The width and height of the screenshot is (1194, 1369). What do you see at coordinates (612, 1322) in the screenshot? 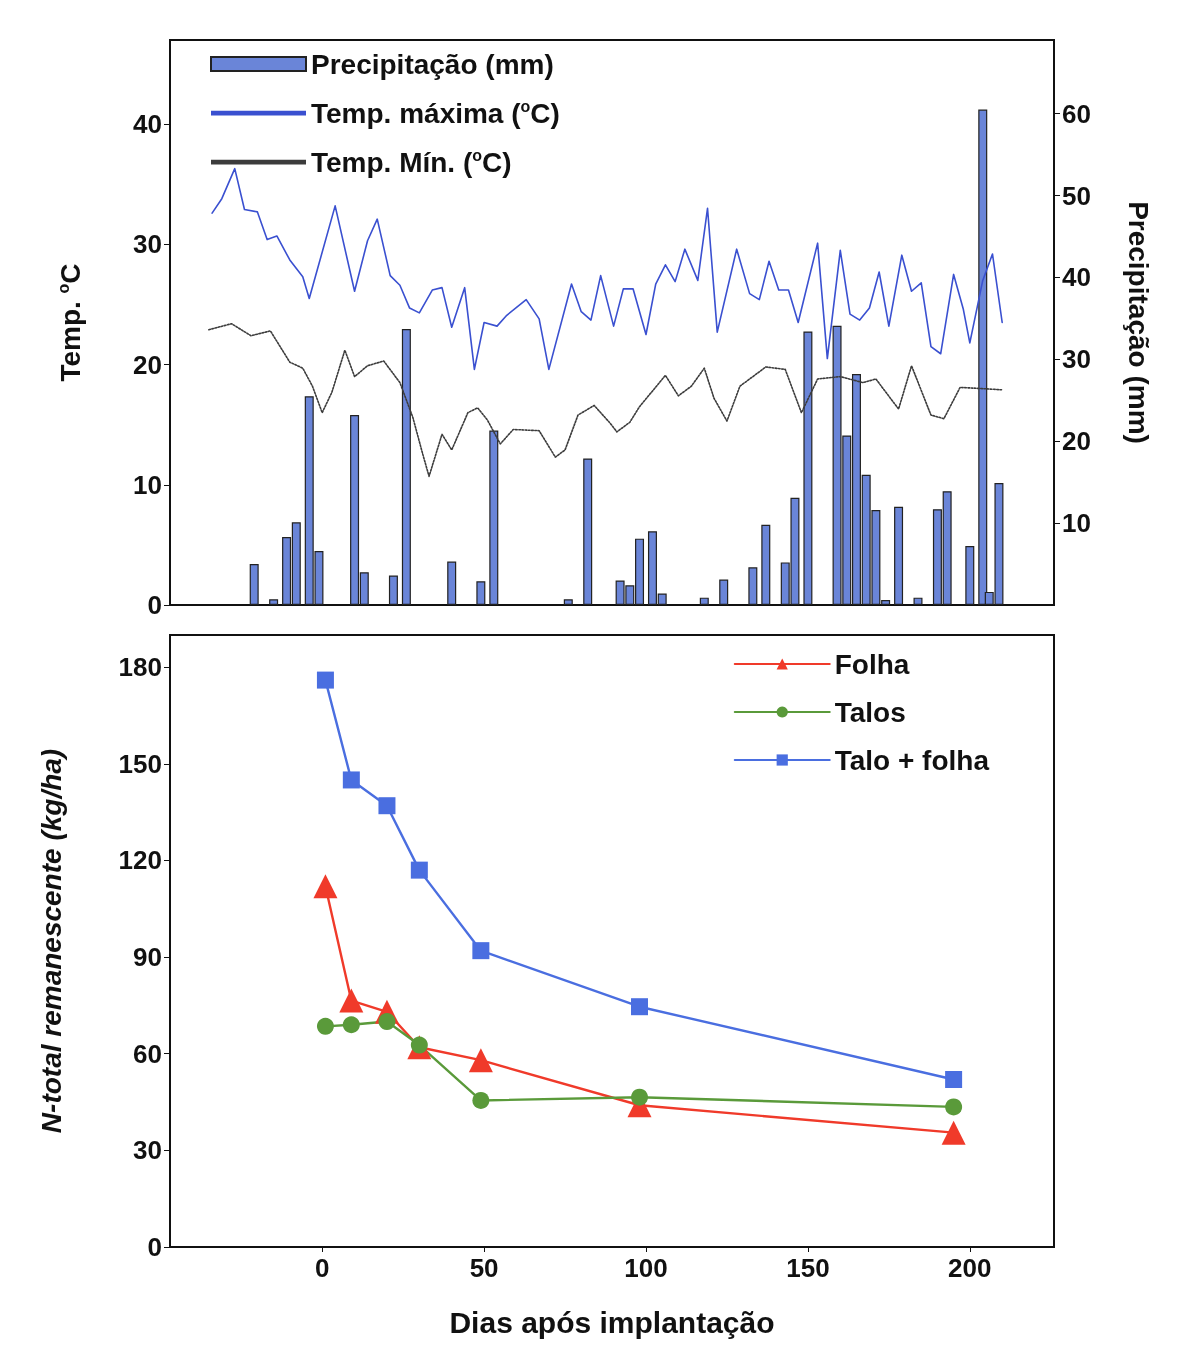
I see `x-axis-title: Dias após implantação` at bounding box center [612, 1322].